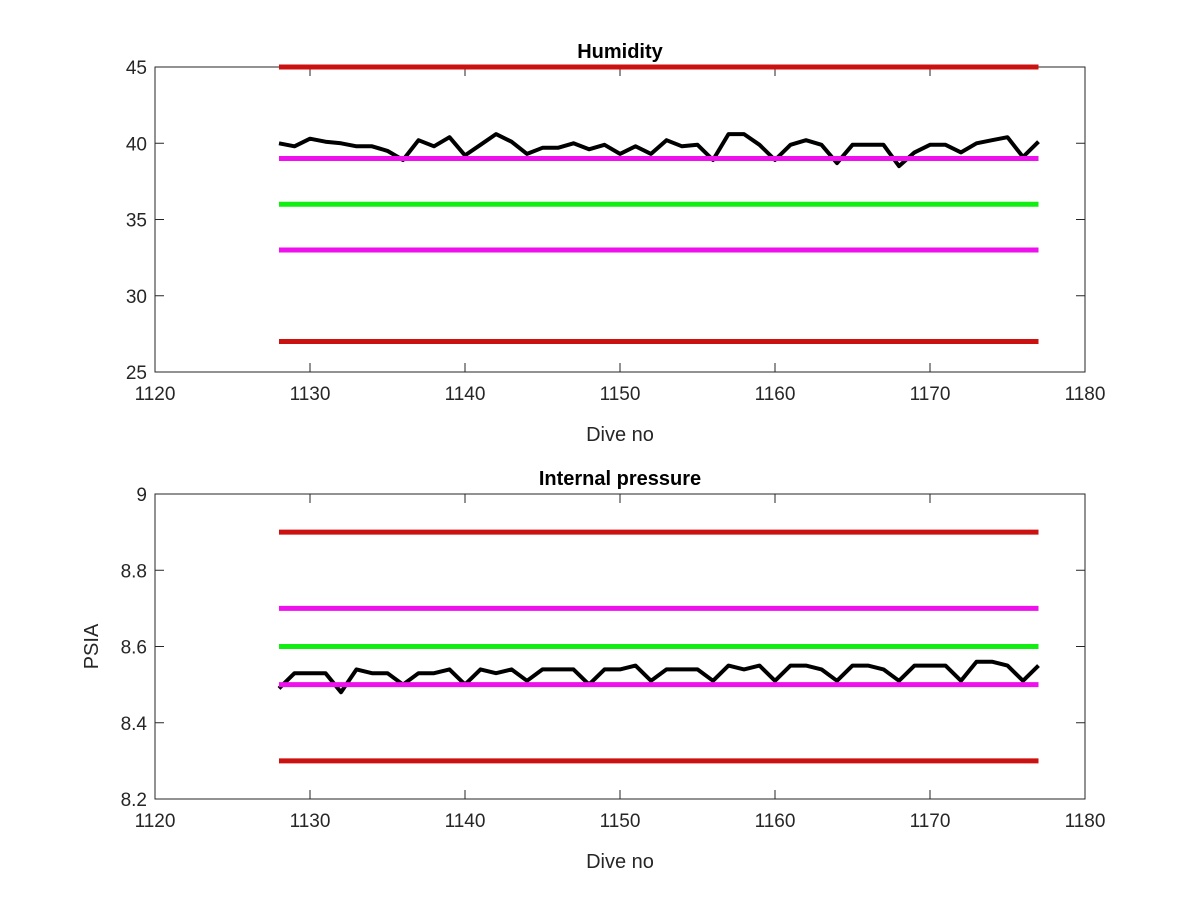  What do you see at coordinates (141, 495) in the screenshot?
I see `y-tick-label: 9` at bounding box center [141, 495].